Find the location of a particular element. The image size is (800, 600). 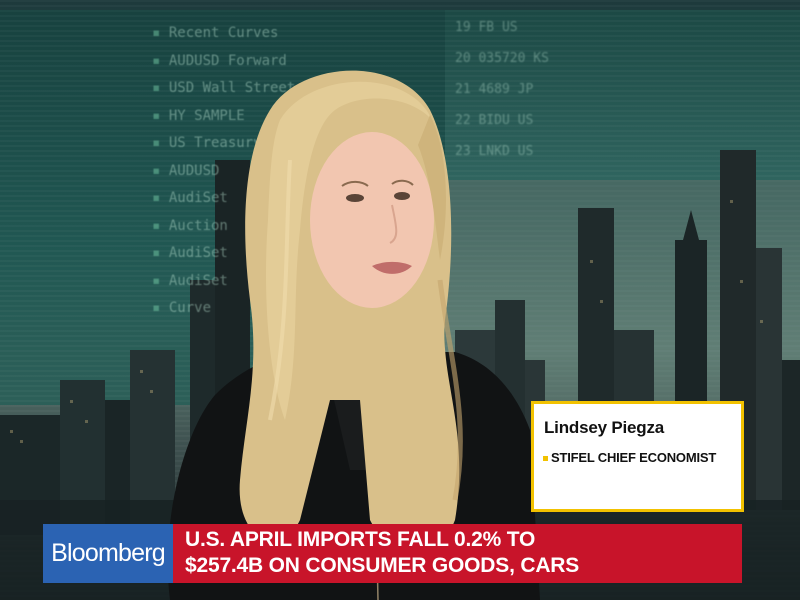

guest-name-card: Lindsey Piegza STIFEL CHIEF ECONOMIST is located at coordinates (637, 456).